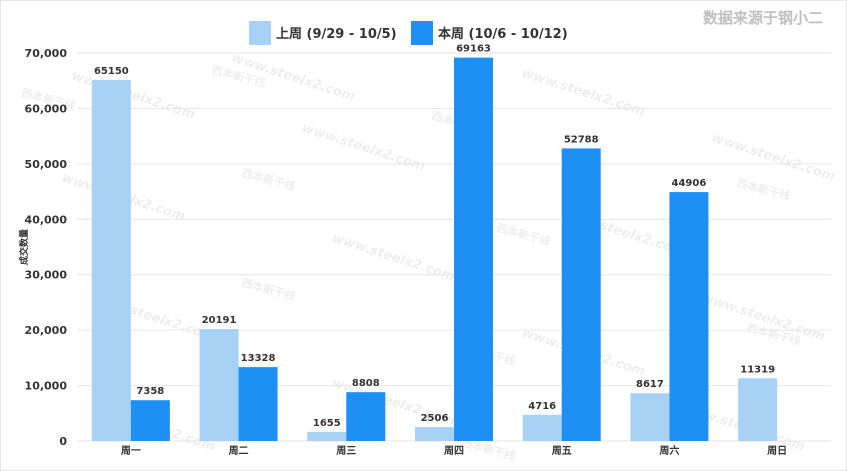 Image resolution: width=847 pixels, height=471 pixels. I want to click on legend-label: 本周 (10/6 - 10/12), so click(503, 34).